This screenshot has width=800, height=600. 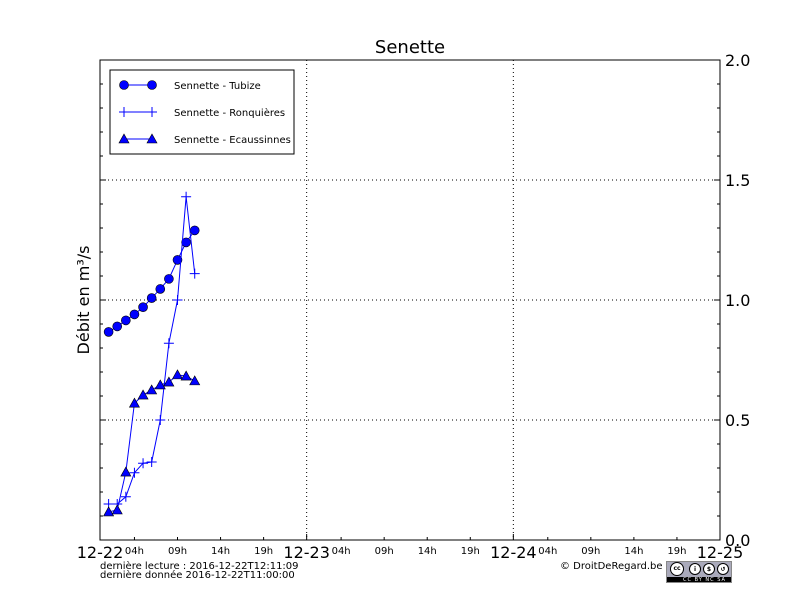 What do you see at coordinates (513, 552) in the screenshot?
I see `x-tick-label: 12-24` at bounding box center [513, 552].